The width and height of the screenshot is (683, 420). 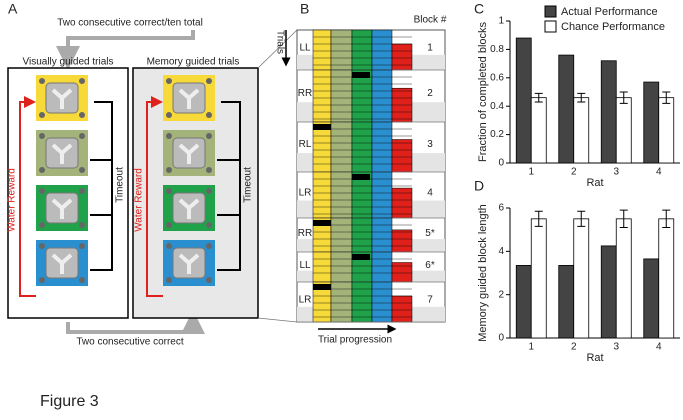 I want to click on timeout-label: Timeout, so click(x=120, y=185).